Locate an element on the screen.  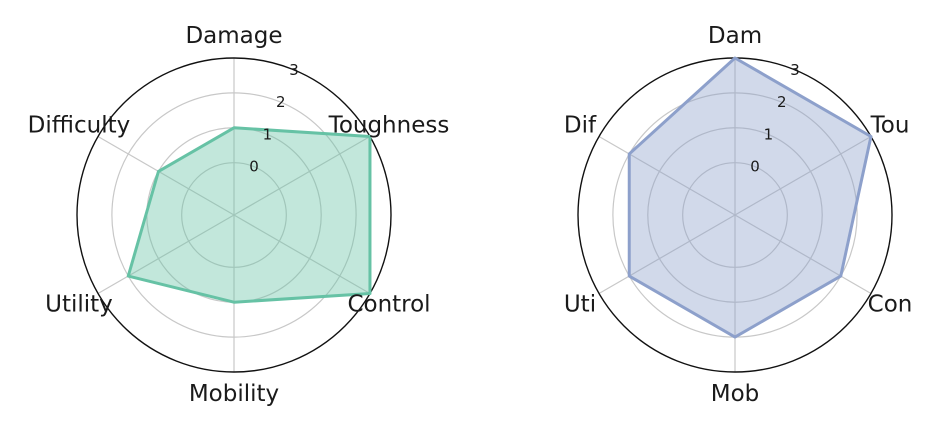
axis-label-tou: Tou is located at coordinates (890, 126).